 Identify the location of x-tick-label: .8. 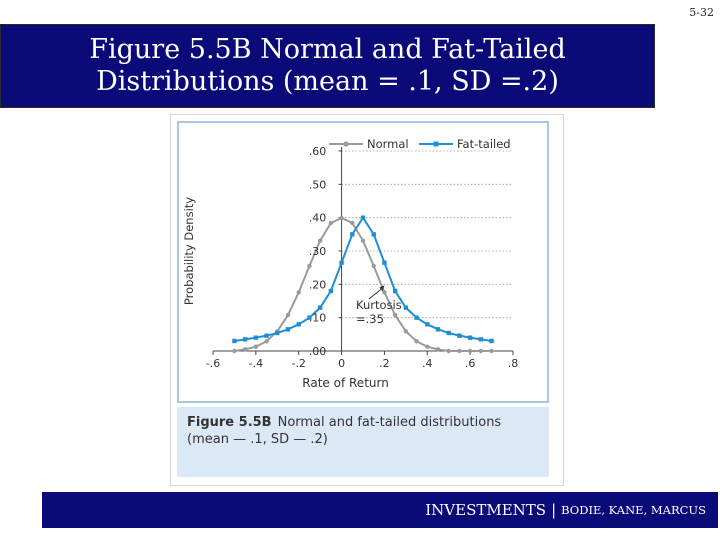
(513, 363).